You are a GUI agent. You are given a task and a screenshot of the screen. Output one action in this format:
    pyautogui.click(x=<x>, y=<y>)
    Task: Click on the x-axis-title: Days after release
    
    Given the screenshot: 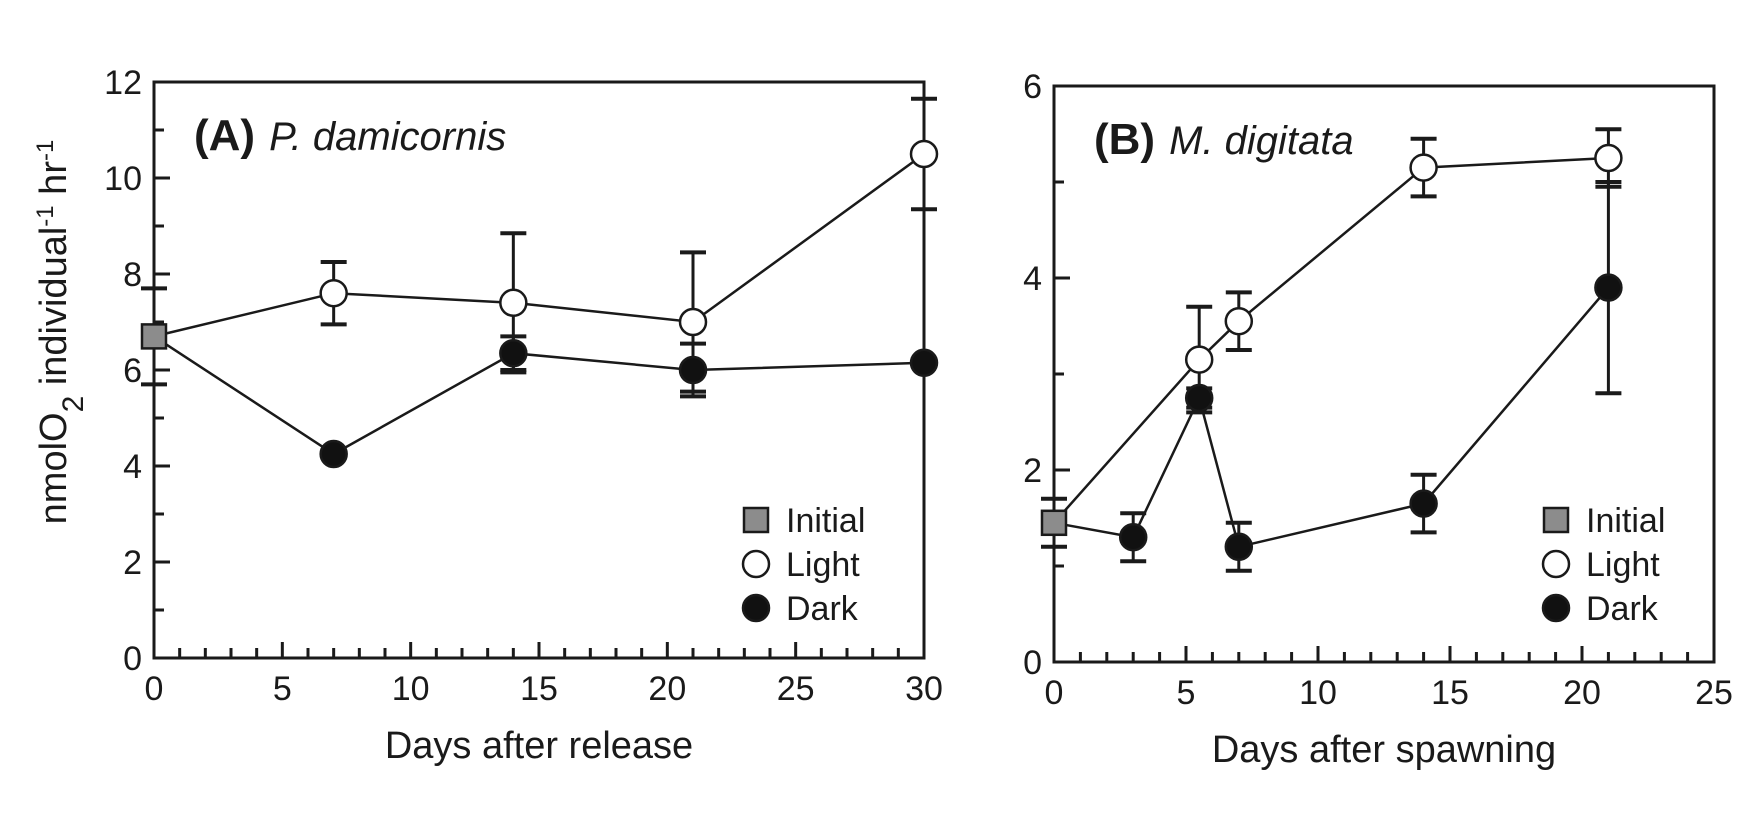 What is the action you would take?
    pyautogui.click(x=539, y=746)
    